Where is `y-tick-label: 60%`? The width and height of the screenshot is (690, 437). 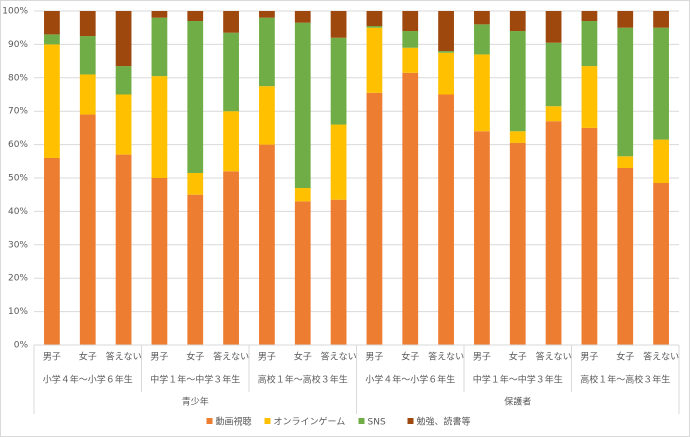
y-tick-label: 60% is located at coordinates (18, 145).